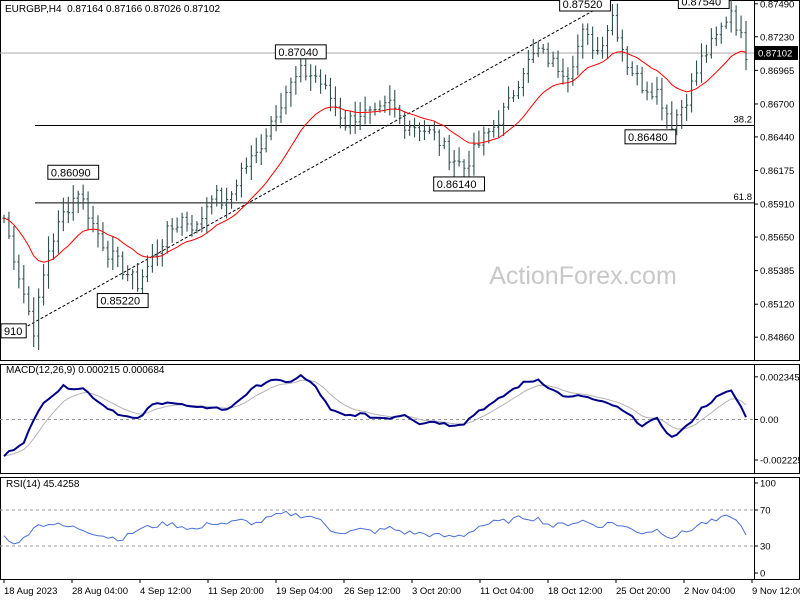  I want to click on macd-line, so click(375, 415).